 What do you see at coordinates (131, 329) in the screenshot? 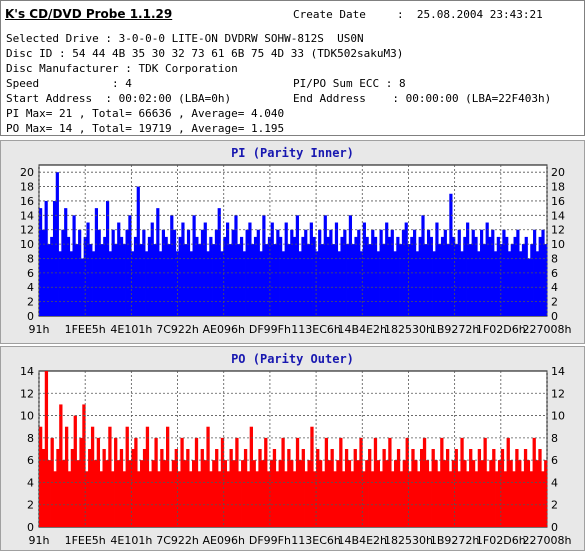
I see `x-tick-label: 4E101h` at bounding box center [131, 329].